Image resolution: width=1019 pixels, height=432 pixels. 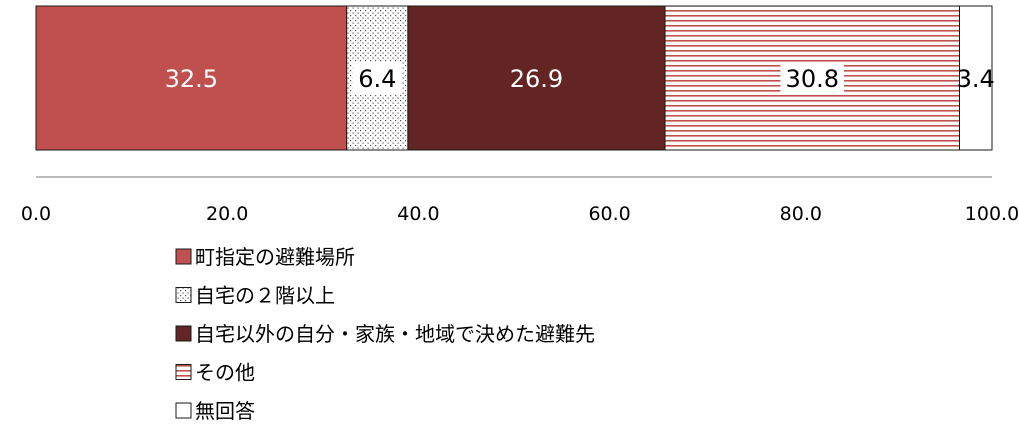 I want to click on data-label-1: 6.4, so click(x=377, y=79).